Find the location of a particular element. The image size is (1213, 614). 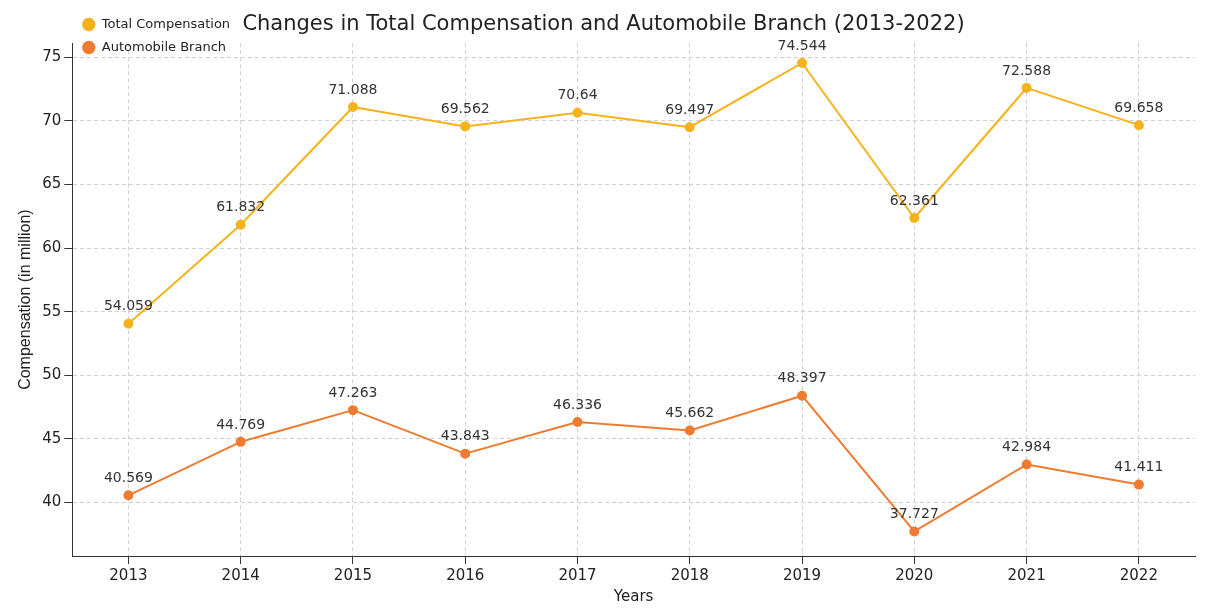

data-label: 43.843 is located at coordinates (465, 435).